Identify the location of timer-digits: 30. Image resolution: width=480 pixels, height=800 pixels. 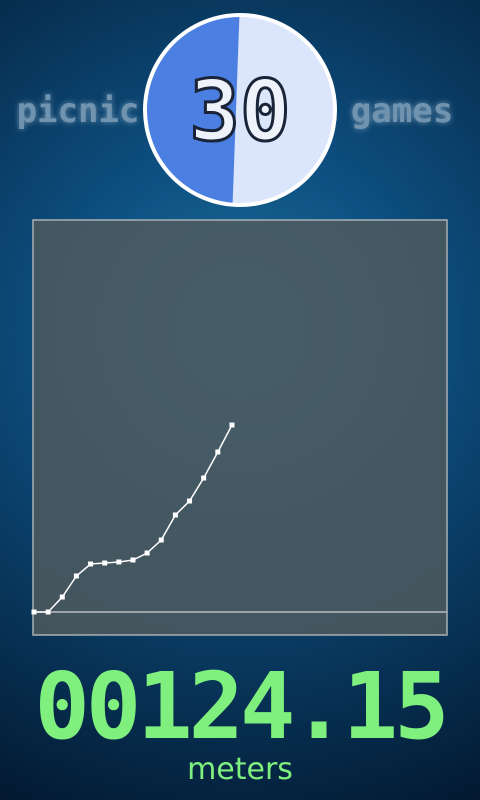
(239, 111).